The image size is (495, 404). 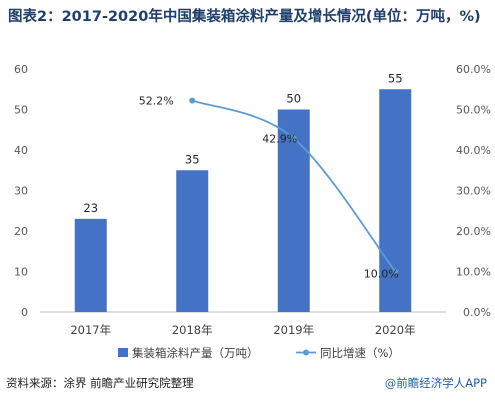 I want to click on y-left-tick-label: 40, so click(x=21, y=150).